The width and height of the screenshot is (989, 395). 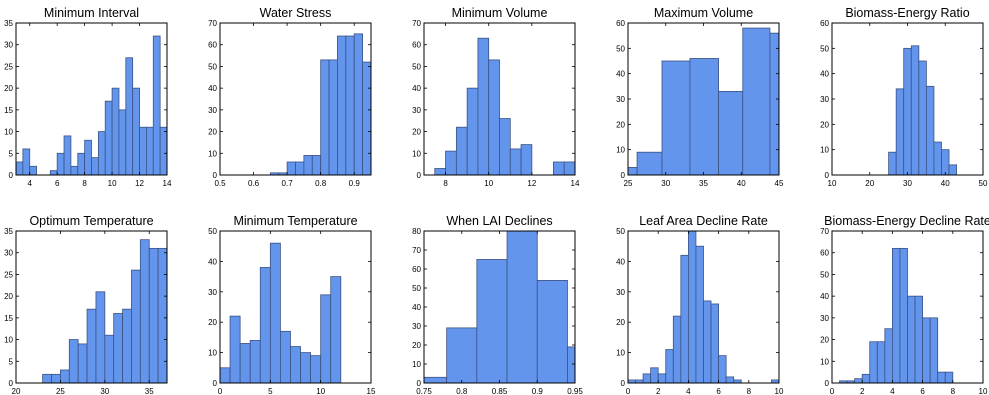 What do you see at coordinates (741, 183) in the screenshot?
I see `x-tick-label: 40` at bounding box center [741, 183].